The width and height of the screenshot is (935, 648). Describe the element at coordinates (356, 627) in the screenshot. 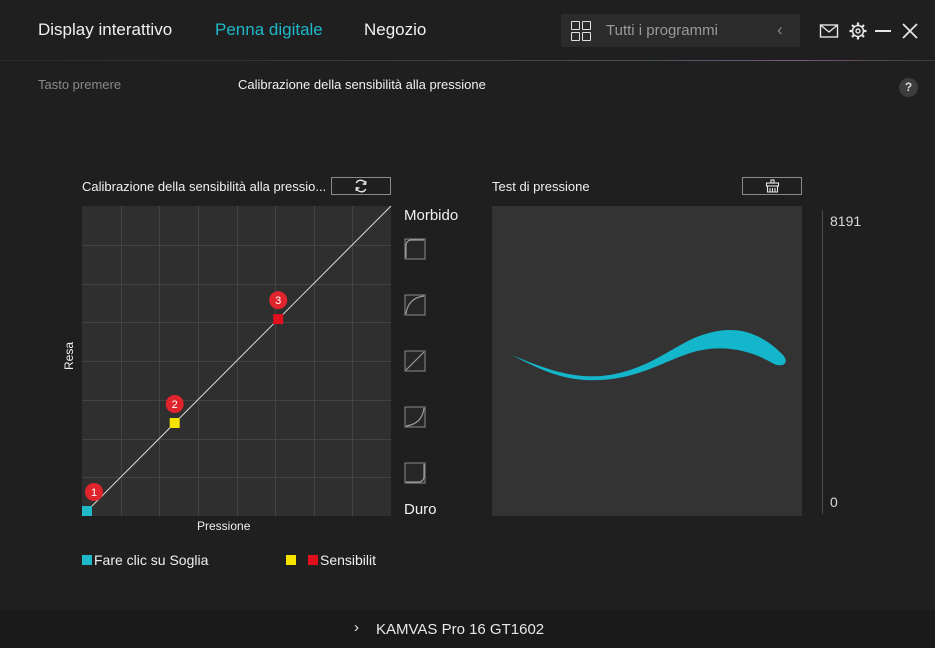

I see `chevron-right-icon: ›` at that location.